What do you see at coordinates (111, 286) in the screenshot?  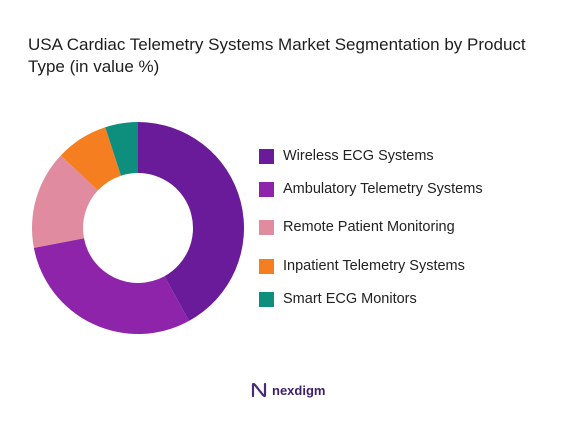 I see `donut-slice-ambulatory-telemetry-systems` at bounding box center [111, 286].